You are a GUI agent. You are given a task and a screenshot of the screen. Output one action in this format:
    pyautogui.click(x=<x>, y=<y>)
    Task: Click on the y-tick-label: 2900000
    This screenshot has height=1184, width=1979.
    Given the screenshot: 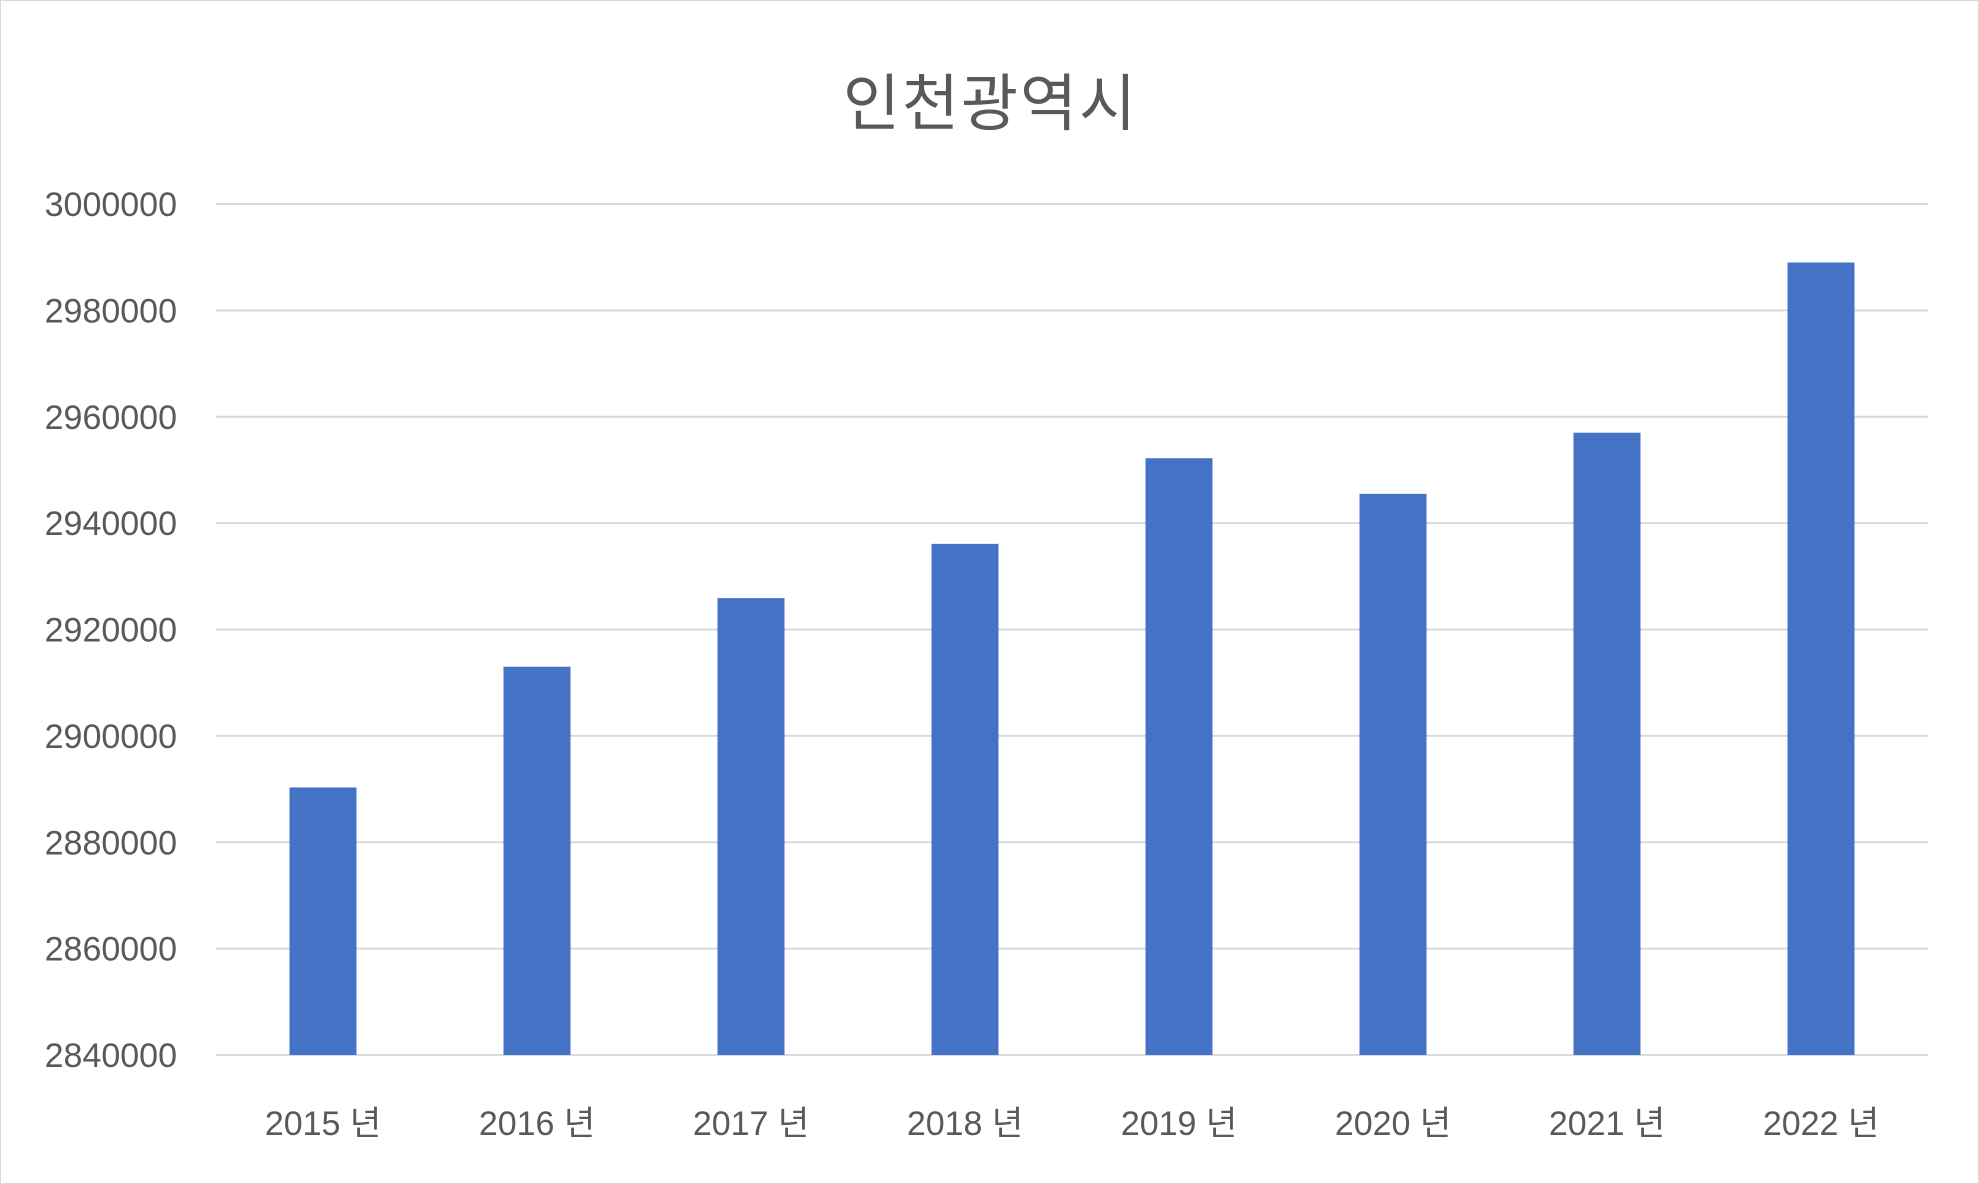 What is the action you would take?
    pyautogui.click(x=111, y=737)
    